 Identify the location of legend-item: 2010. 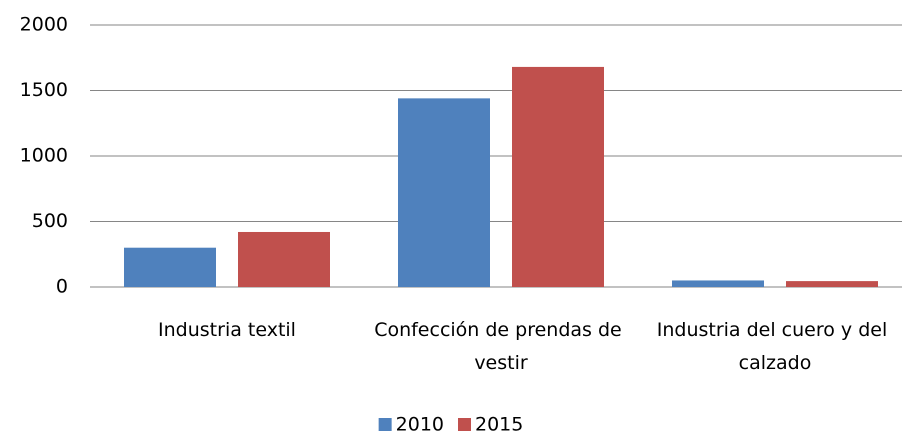
(411, 425).